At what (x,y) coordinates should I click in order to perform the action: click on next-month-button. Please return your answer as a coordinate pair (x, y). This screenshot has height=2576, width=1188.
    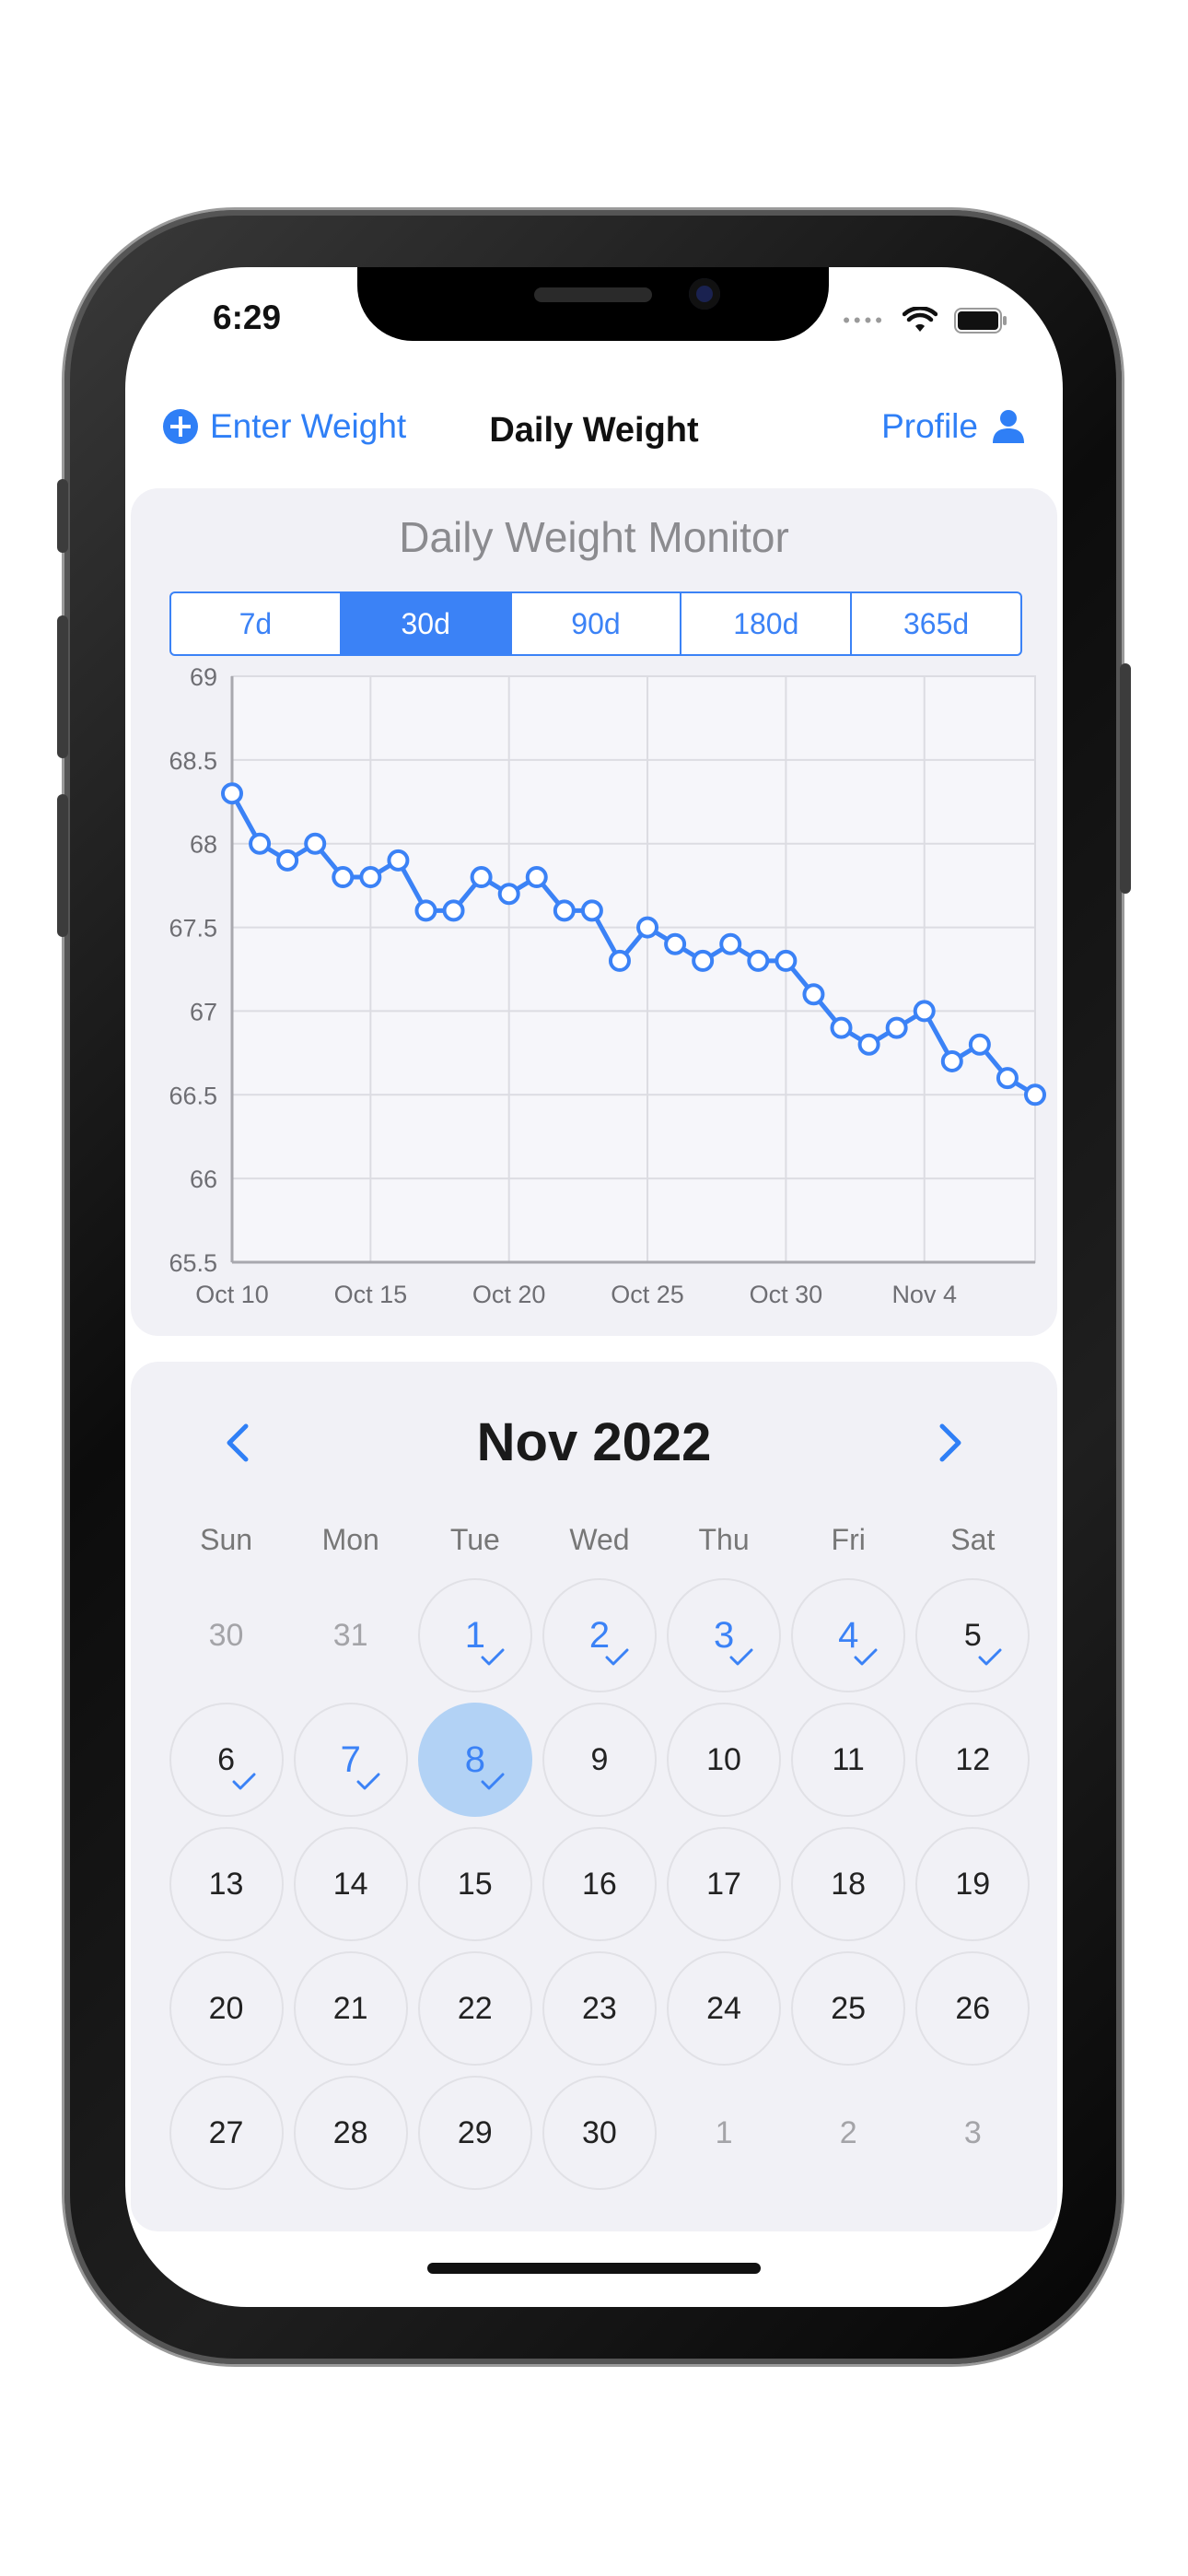
    Looking at the image, I should click on (951, 1442).